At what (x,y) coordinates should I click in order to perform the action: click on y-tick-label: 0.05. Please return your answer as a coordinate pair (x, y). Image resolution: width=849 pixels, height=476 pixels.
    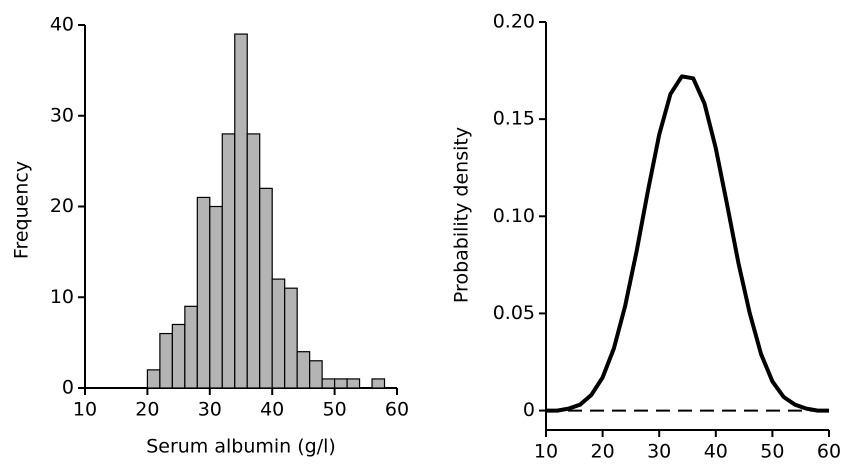
    Looking at the image, I should click on (514, 313).